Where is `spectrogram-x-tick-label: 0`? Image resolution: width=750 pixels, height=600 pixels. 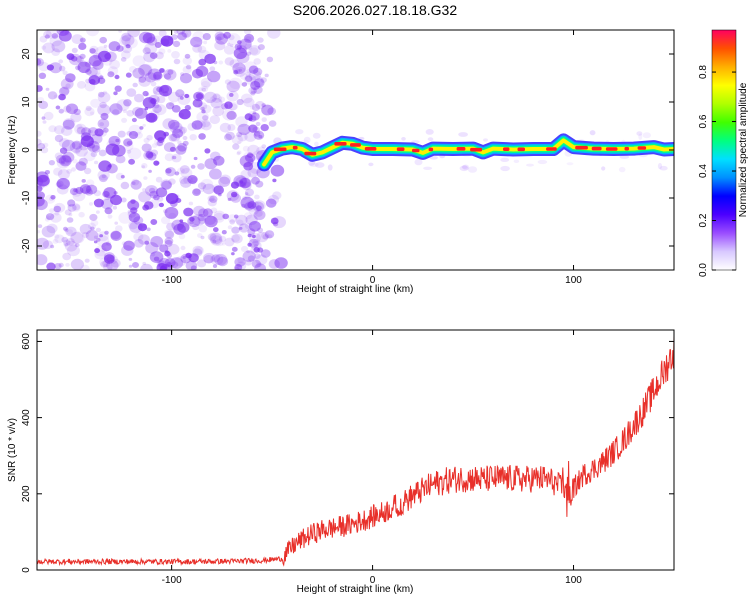 spectrogram-x-tick-label: 0 is located at coordinates (373, 280).